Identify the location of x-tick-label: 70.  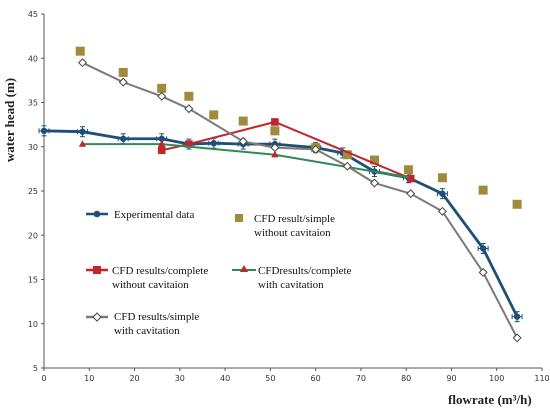
(361, 378).